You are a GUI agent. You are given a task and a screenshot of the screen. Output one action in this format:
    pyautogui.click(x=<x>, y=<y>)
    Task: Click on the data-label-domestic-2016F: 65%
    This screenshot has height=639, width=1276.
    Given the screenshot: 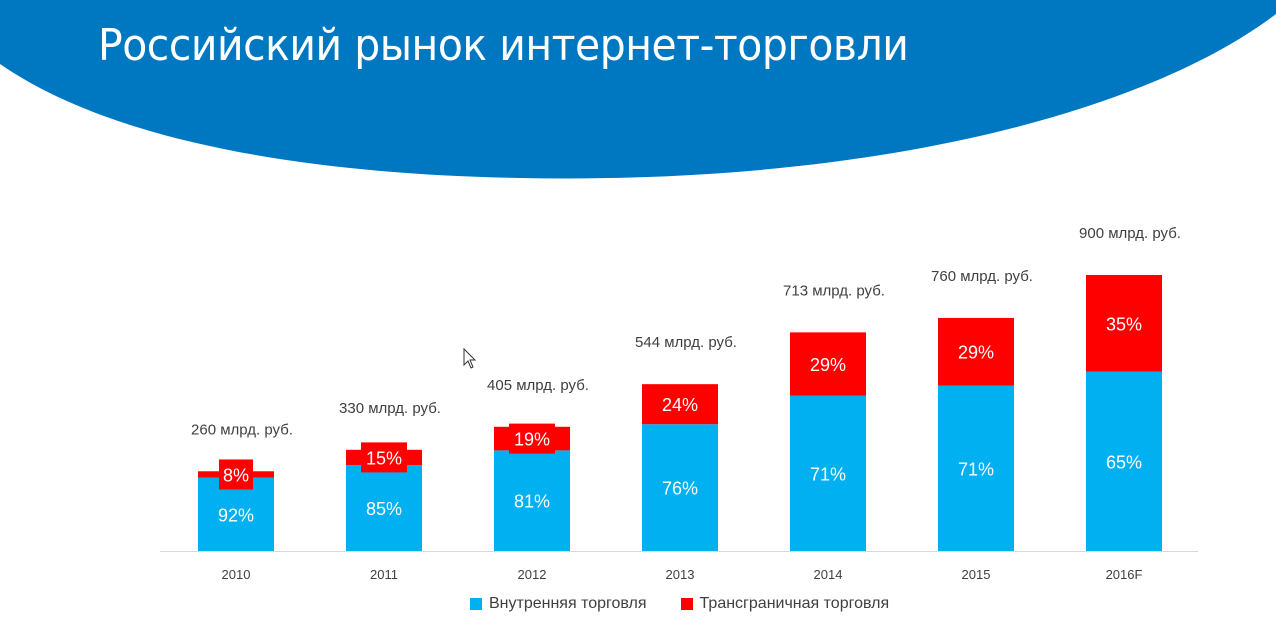 What is the action you would take?
    pyautogui.click(x=1124, y=462)
    